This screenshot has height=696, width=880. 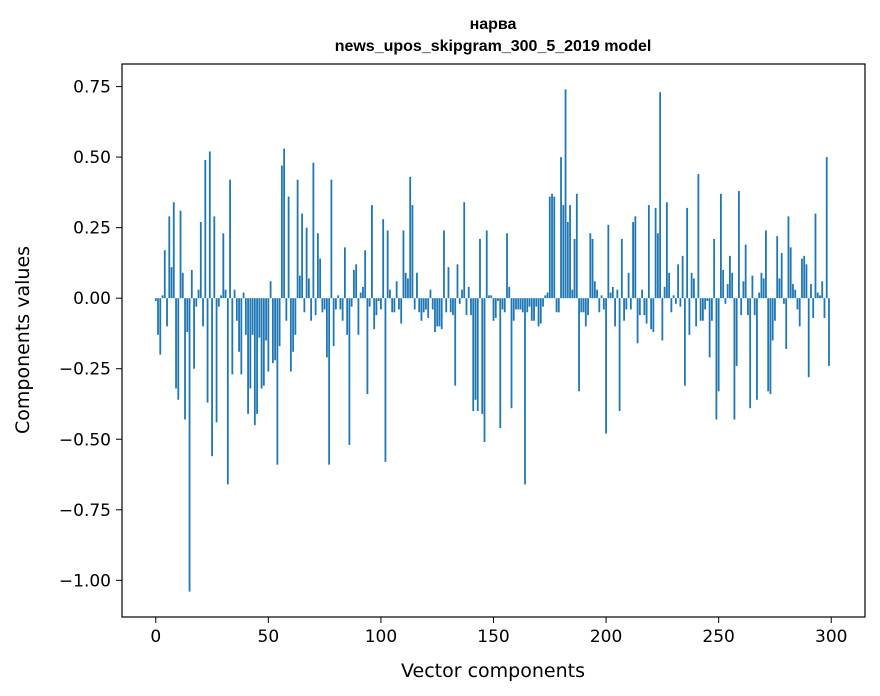 What do you see at coordinates (85, 581) in the screenshot?
I see `y-tick-label: −1.00` at bounding box center [85, 581].